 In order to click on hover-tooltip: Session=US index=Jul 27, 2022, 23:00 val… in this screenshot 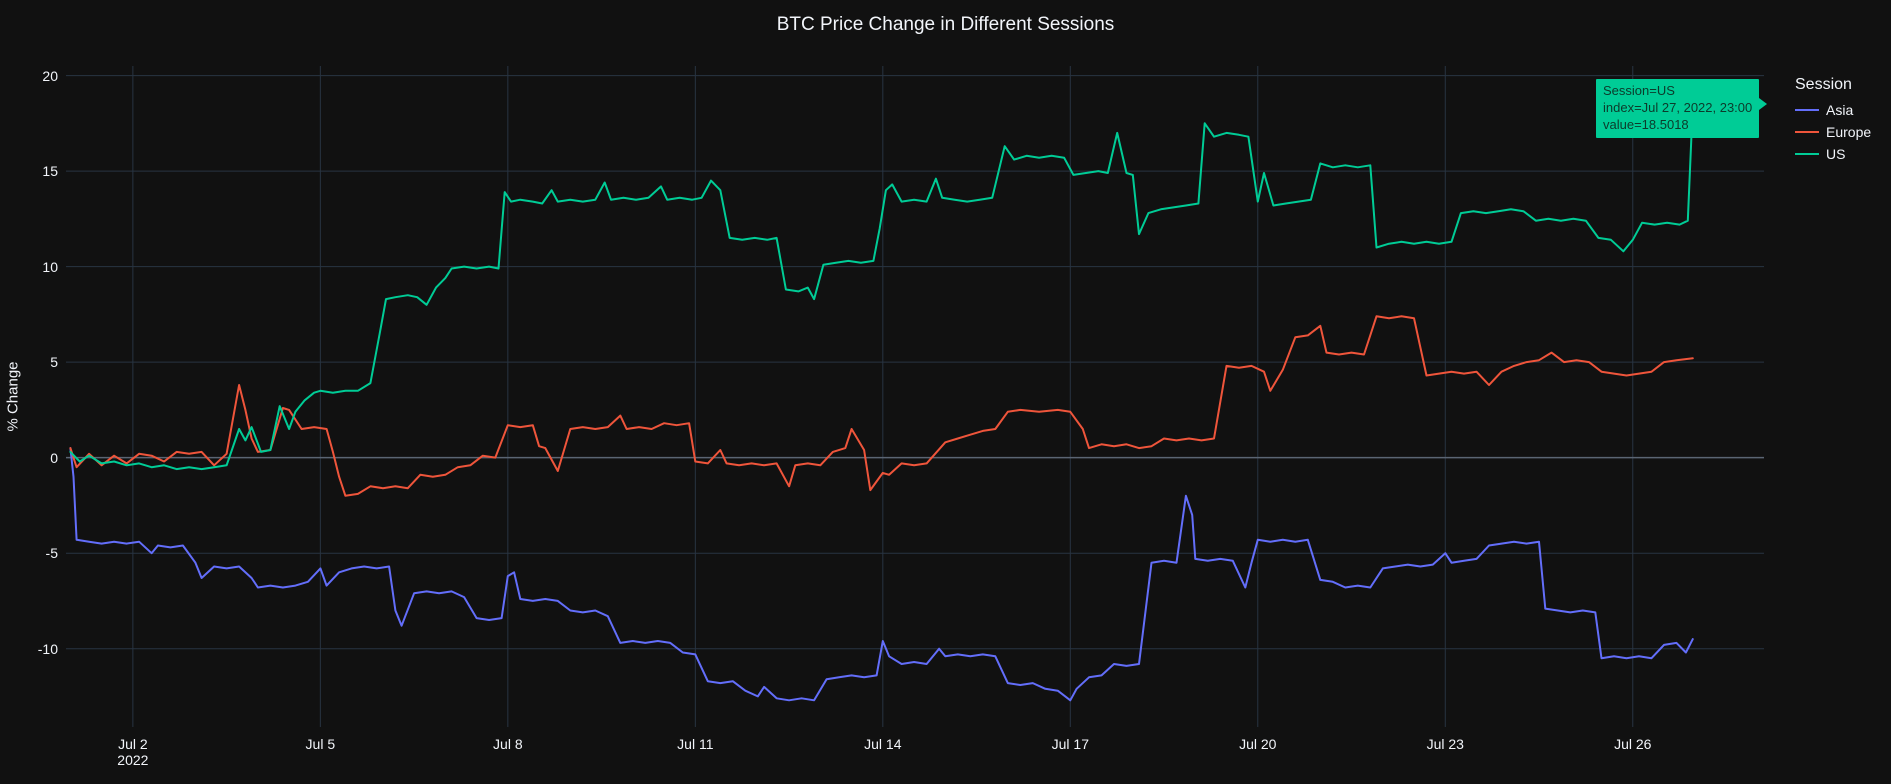, I will do `click(1682, 108)`.